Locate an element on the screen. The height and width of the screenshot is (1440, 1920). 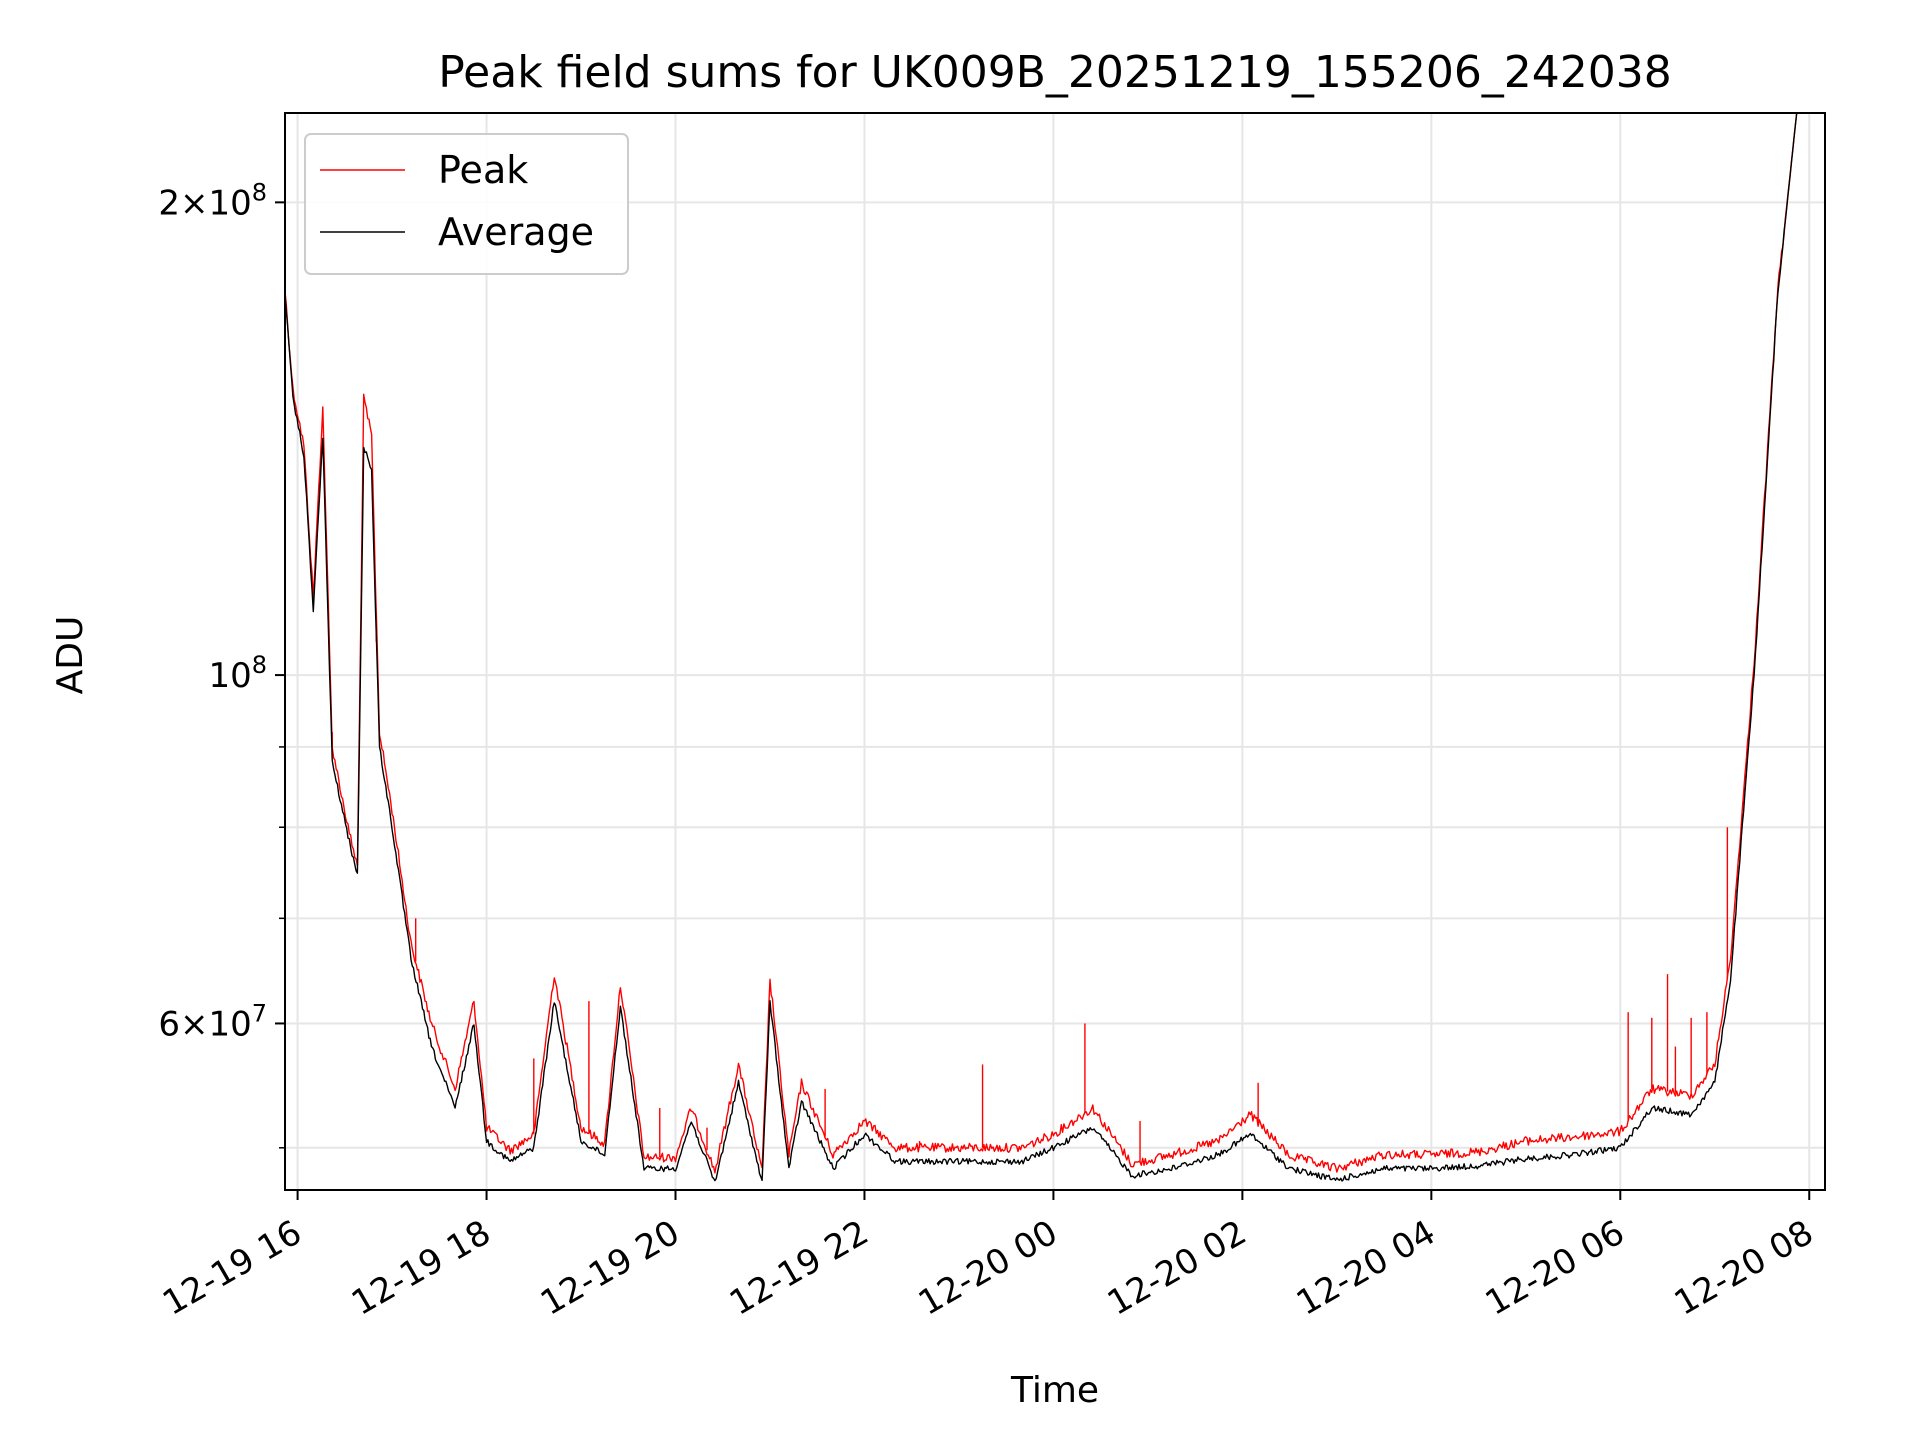
legend-label-peak: Peak is located at coordinates (483, 170).